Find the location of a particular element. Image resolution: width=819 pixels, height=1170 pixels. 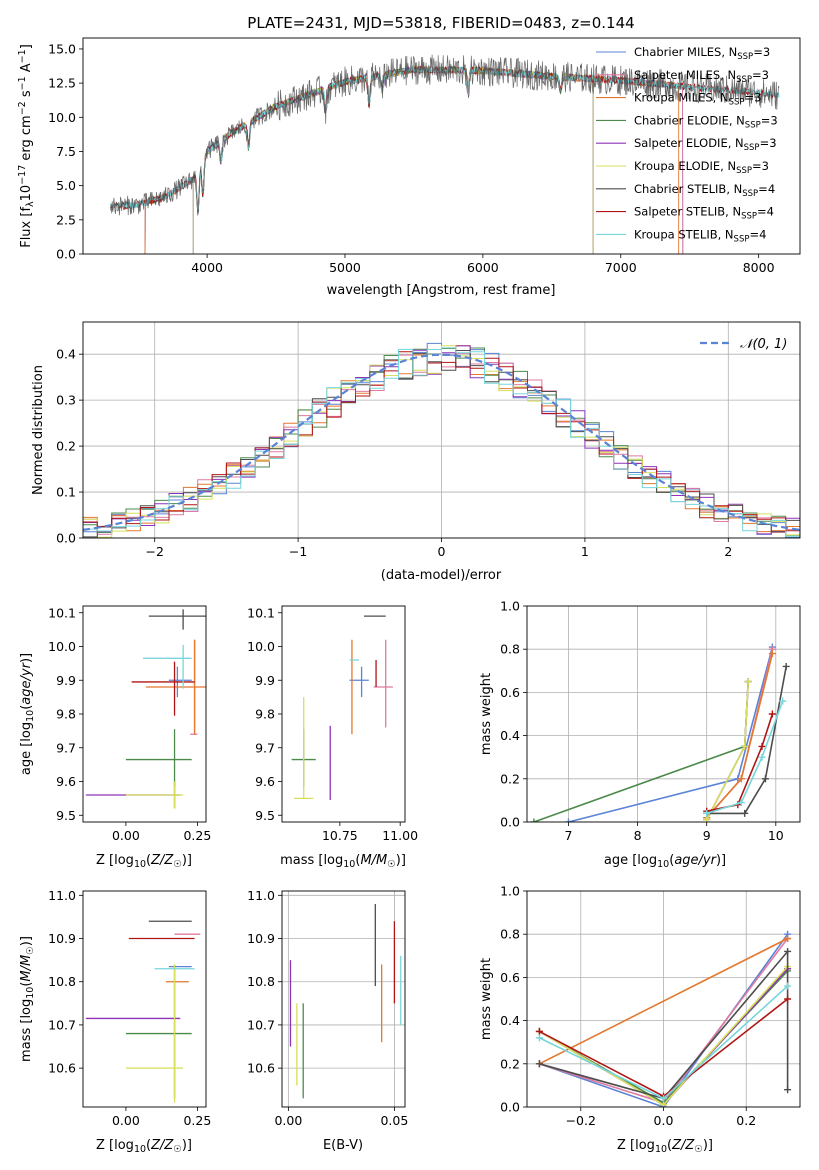

y-tick-label: 10.7 is located at coordinates (261, 1024).